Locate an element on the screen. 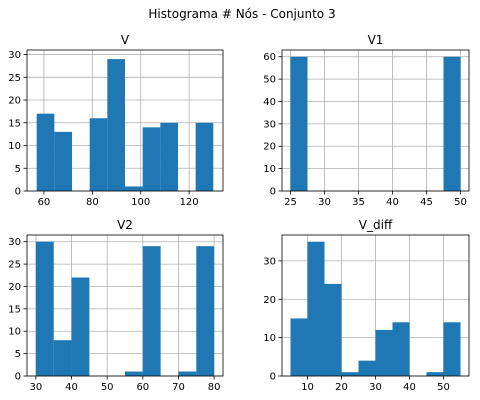 This screenshot has height=400, width=480. figure-suptitle: Histograma # Nós - Conjunto 3 is located at coordinates (241, 14).